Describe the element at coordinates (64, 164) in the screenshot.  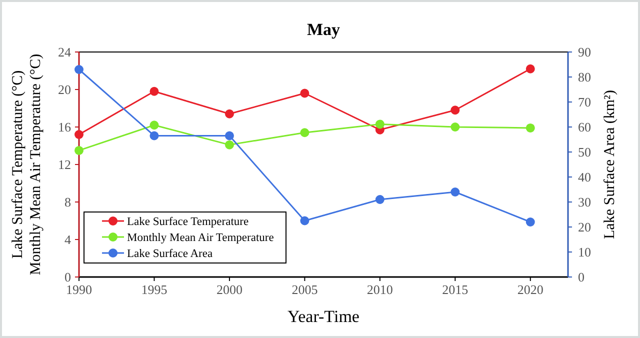
I see `y-tick-label: 12` at that location.